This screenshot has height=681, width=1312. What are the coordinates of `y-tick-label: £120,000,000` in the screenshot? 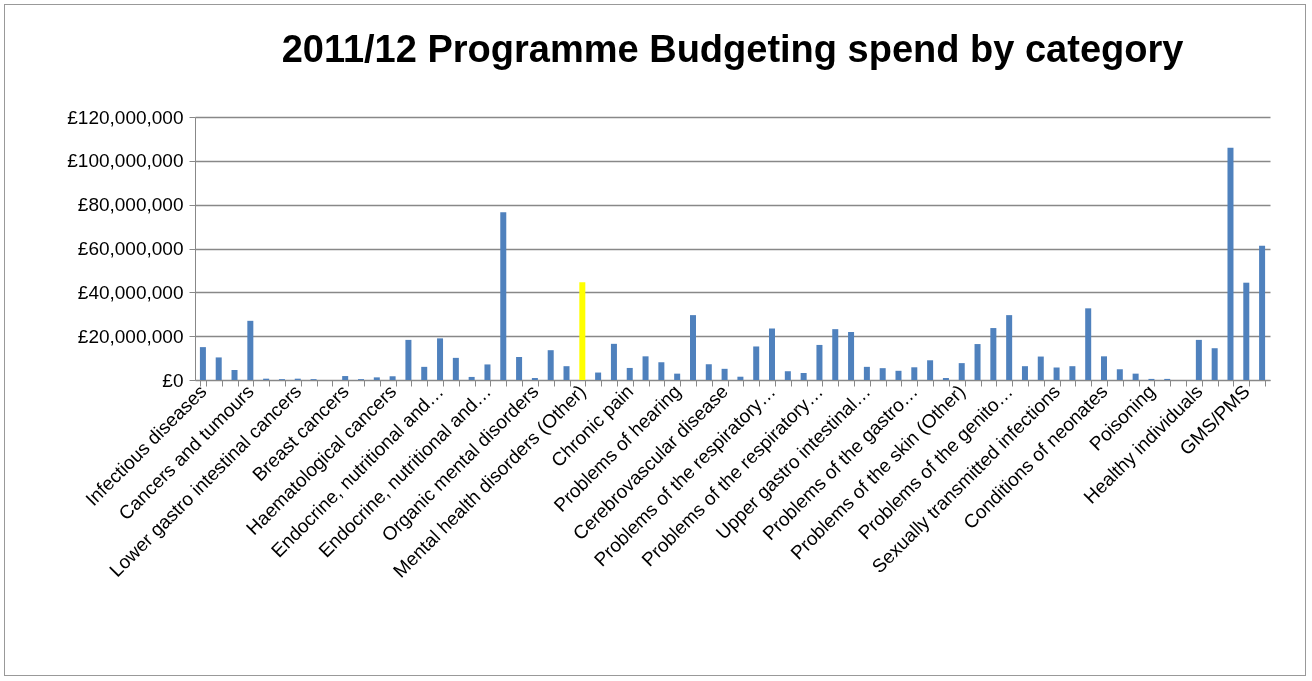 It's located at (125, 117).